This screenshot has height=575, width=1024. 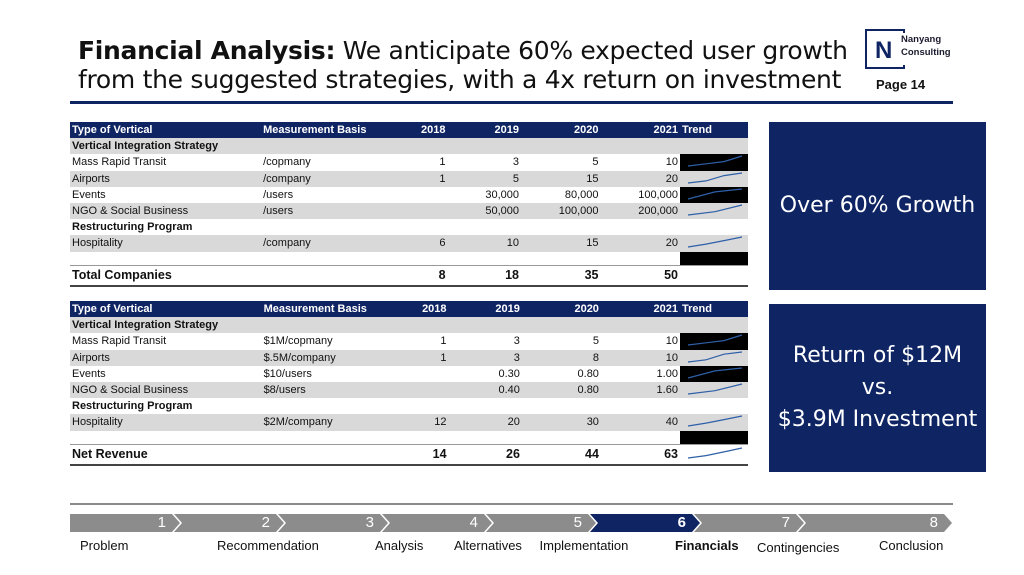 What do you see at coordinates (268, 545) in the screenshot?
I see `nav-step-label: Recommendation` at bounding box center [268, 545].